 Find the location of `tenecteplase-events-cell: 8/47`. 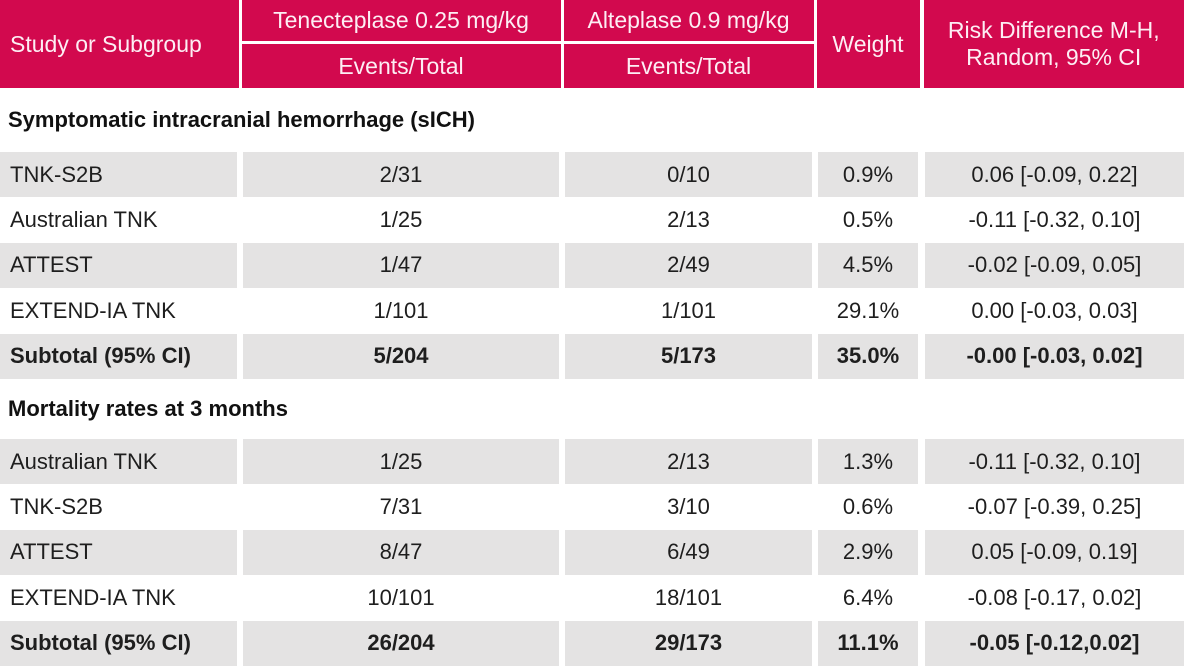

tenecteplase-events-cell: 8/47 is located at coordinates (401, 552).